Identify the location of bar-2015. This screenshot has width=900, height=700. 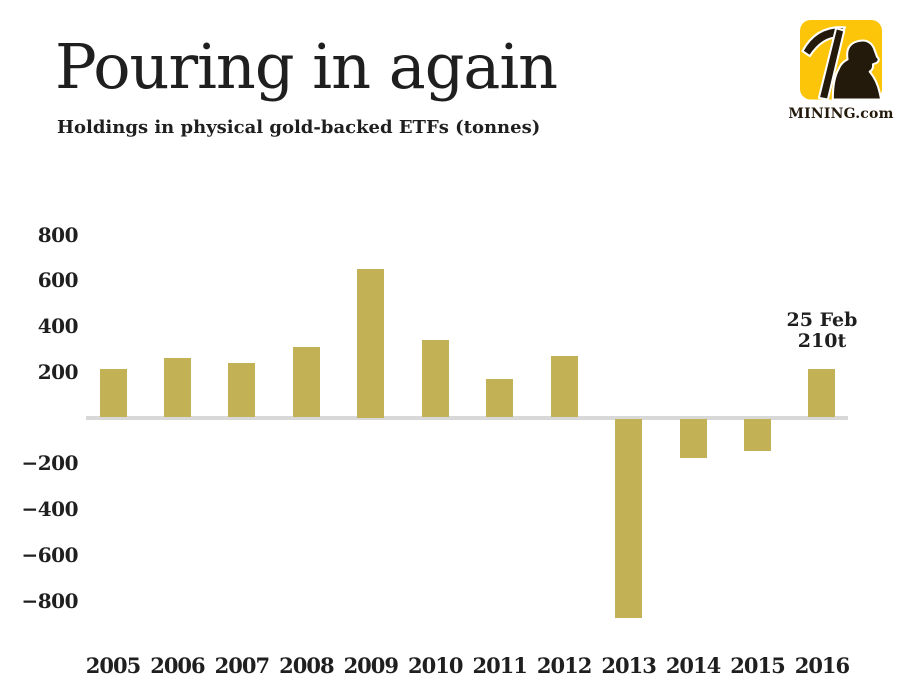
(757, 435).